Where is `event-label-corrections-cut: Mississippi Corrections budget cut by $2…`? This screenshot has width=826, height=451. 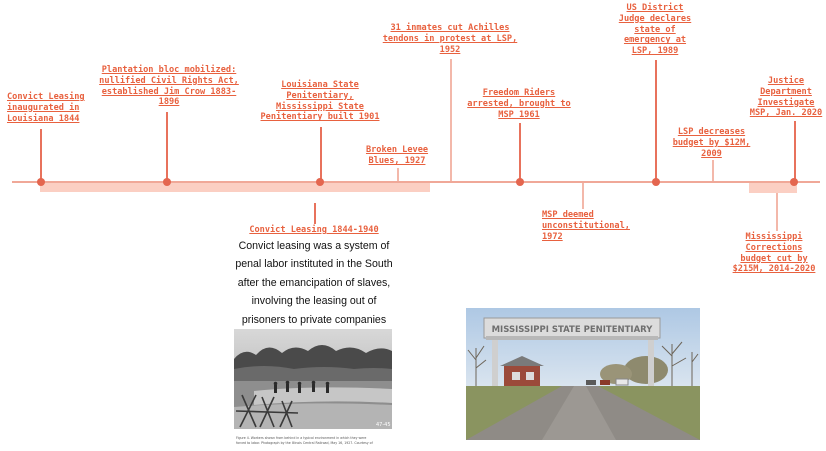
event-label-corrections-cut: Mississippi Corrections budget cut by $2… is located at coordinates (774, 253).